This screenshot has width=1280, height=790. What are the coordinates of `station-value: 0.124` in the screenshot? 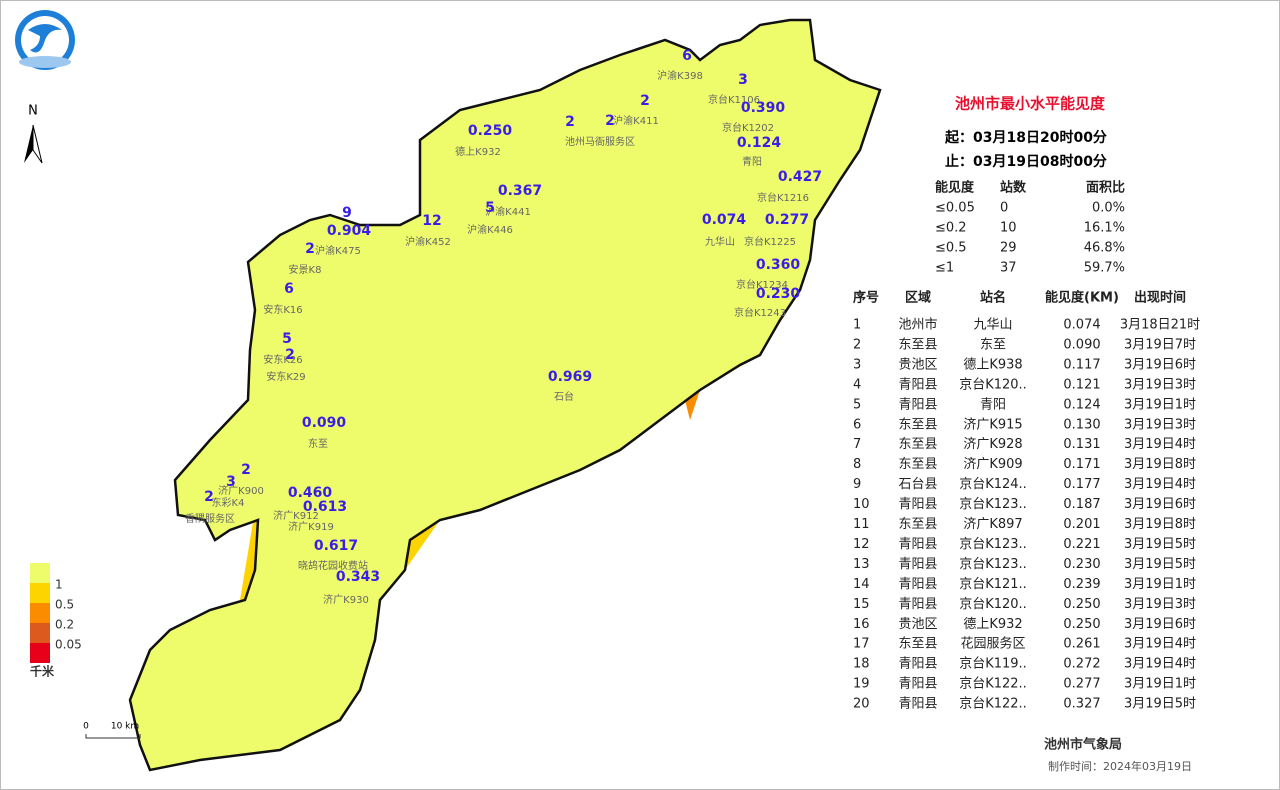 It's located at (759, 143).